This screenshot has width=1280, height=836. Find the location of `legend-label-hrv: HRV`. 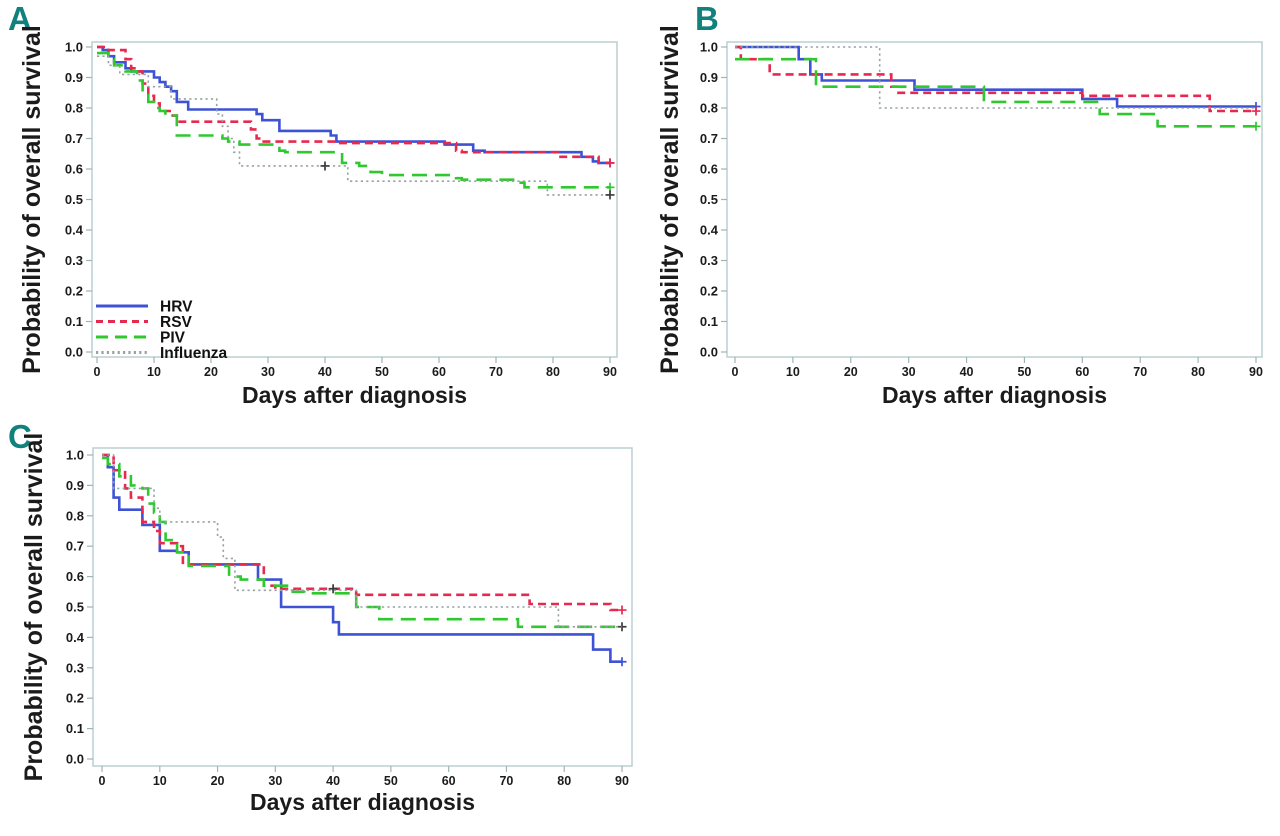

legend-label-hrv: HRV is located at coordinates (176, 307).